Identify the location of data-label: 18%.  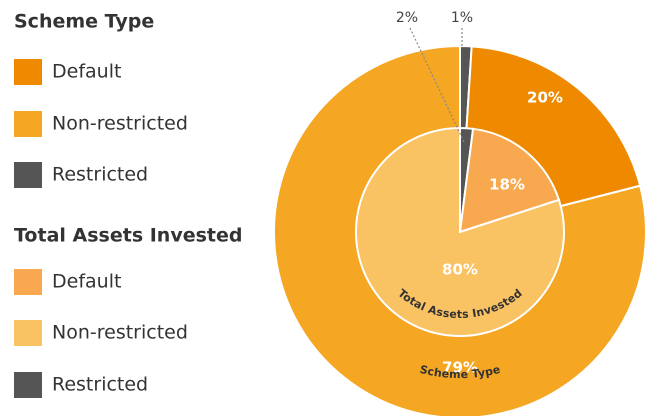
(507, 185).